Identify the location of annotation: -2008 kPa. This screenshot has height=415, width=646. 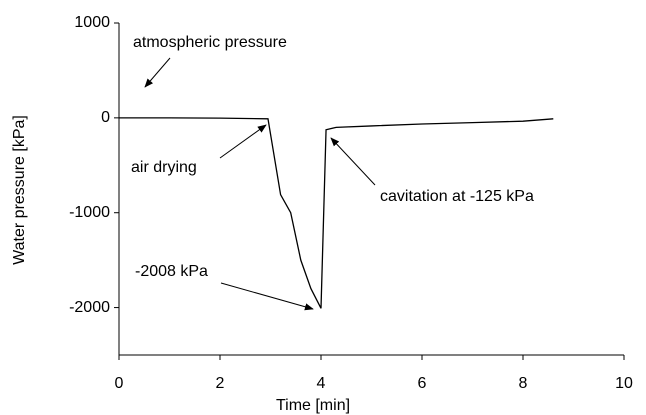
(171, 271).